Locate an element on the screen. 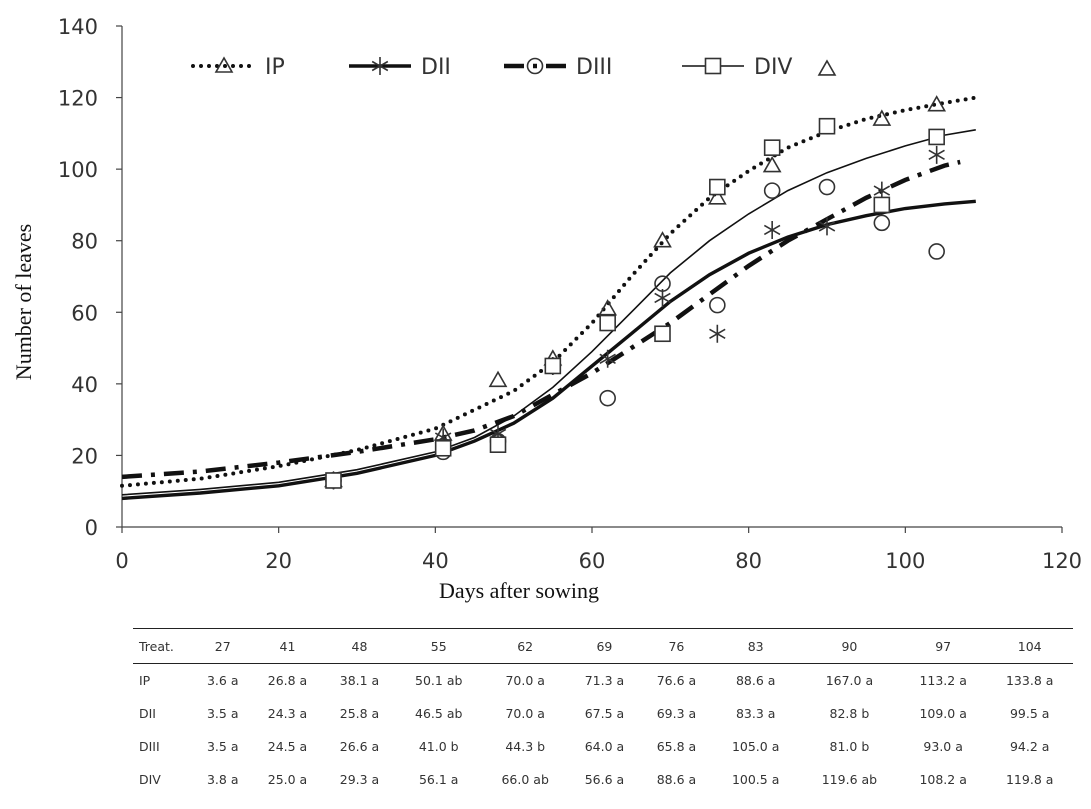  table-cell-value: 38.1 a is located at coordinates (359, 680).